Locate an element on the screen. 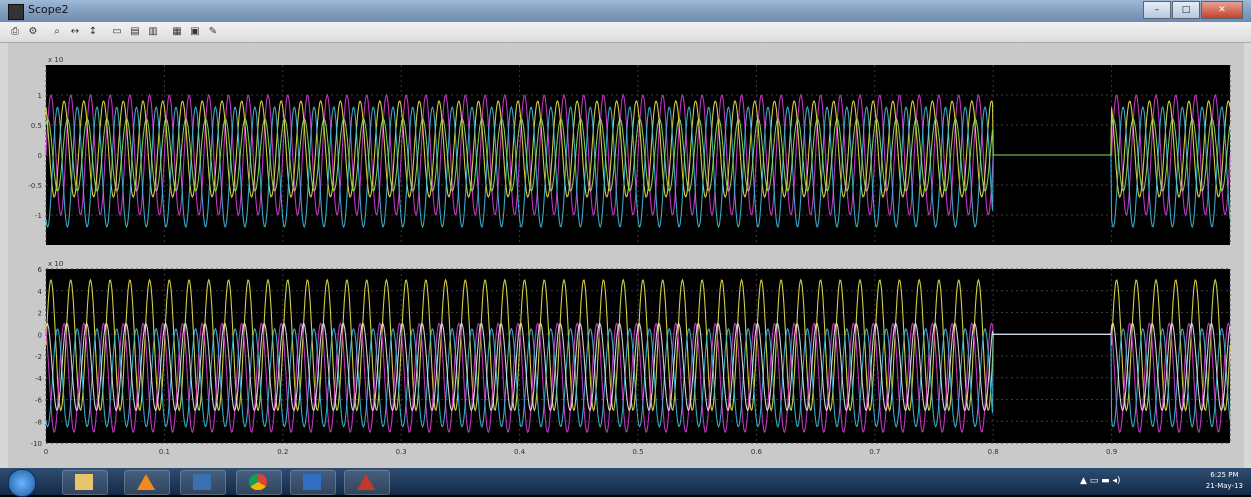 Image resolution: width=1251 pixels, height=497 pixels. zoom-x-icon: ↔ is located at coordinates (75, 31).